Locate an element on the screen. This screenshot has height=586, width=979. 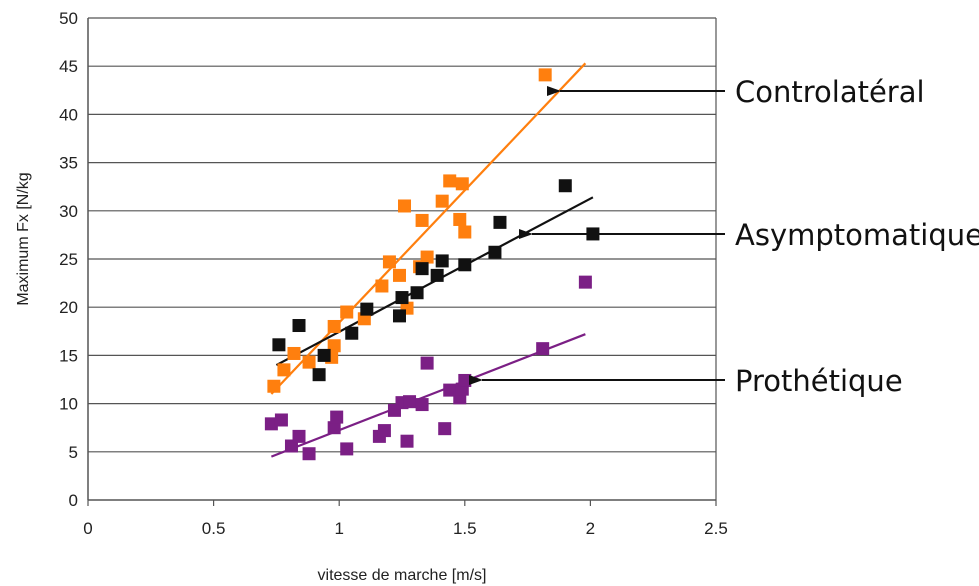
x-tick-label: 1 is located at coordinates (338, 528).